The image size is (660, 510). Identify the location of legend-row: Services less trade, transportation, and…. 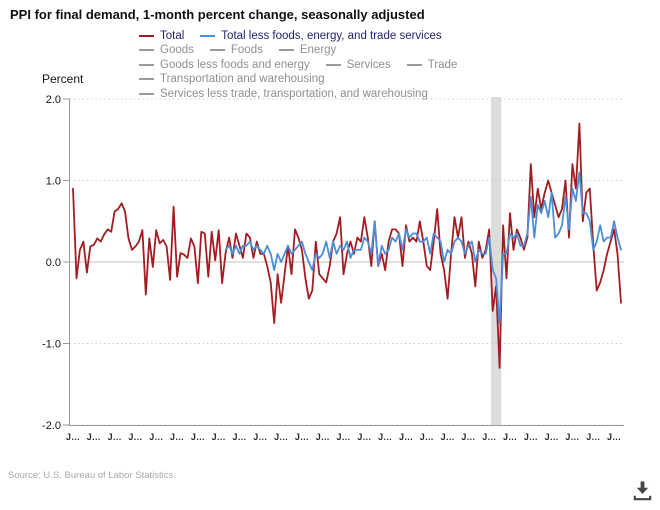
(298, 94).